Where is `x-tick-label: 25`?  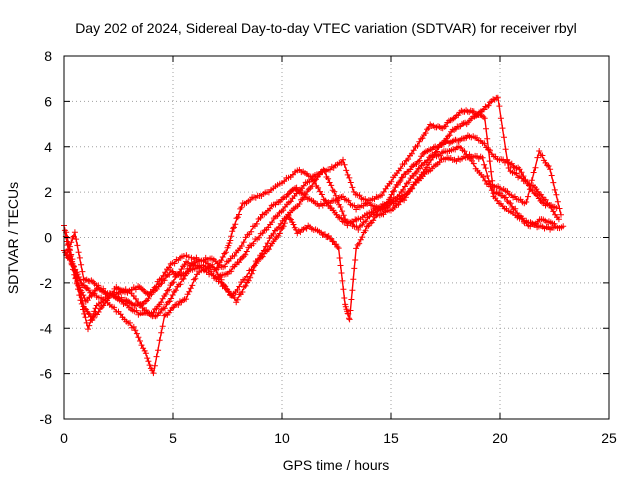 x-tick-label: 25 is located at coordinates (609, 438).